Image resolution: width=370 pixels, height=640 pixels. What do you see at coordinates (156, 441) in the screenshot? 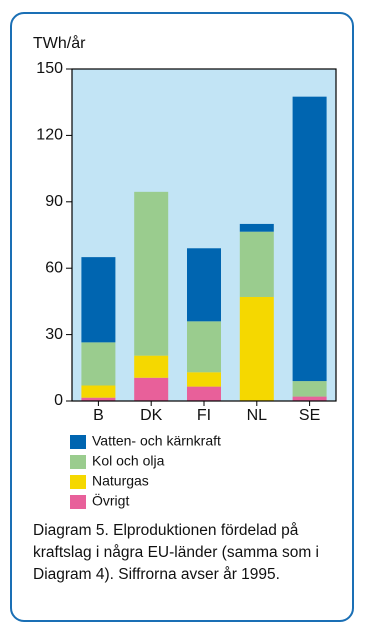
I see `legend-label: Vatten- och kärnkraft` at bounding box center [156, 441].